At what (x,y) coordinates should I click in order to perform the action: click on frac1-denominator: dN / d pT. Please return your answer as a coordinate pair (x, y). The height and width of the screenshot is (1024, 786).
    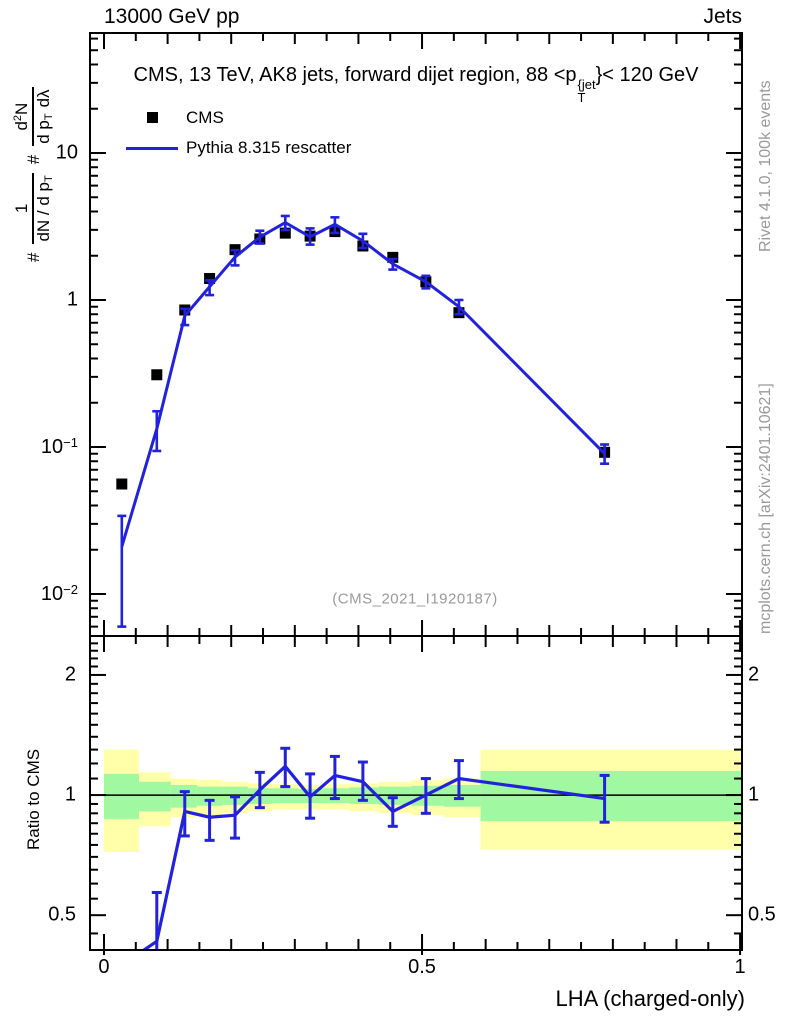
    Looking at the image, I should click on (44, 208).